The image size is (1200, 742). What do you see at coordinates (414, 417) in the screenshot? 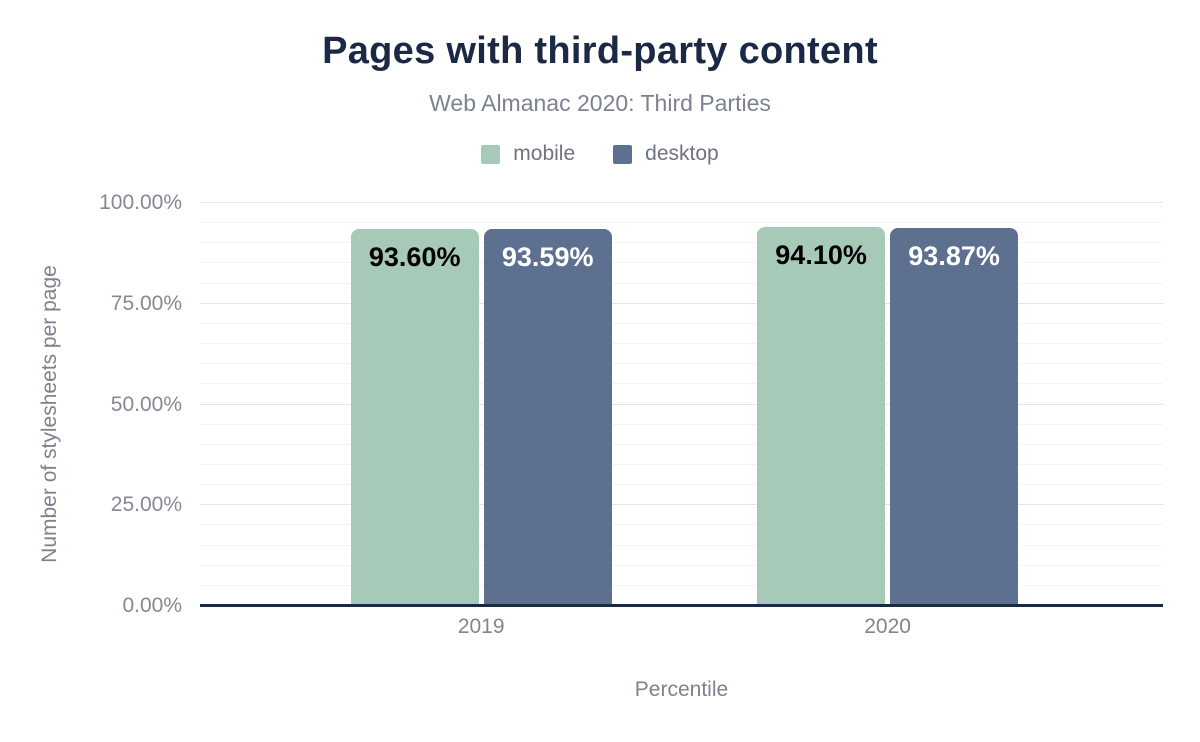
I see `bar-2019-mobile: 93.60%` at bounding box center [414, 417].